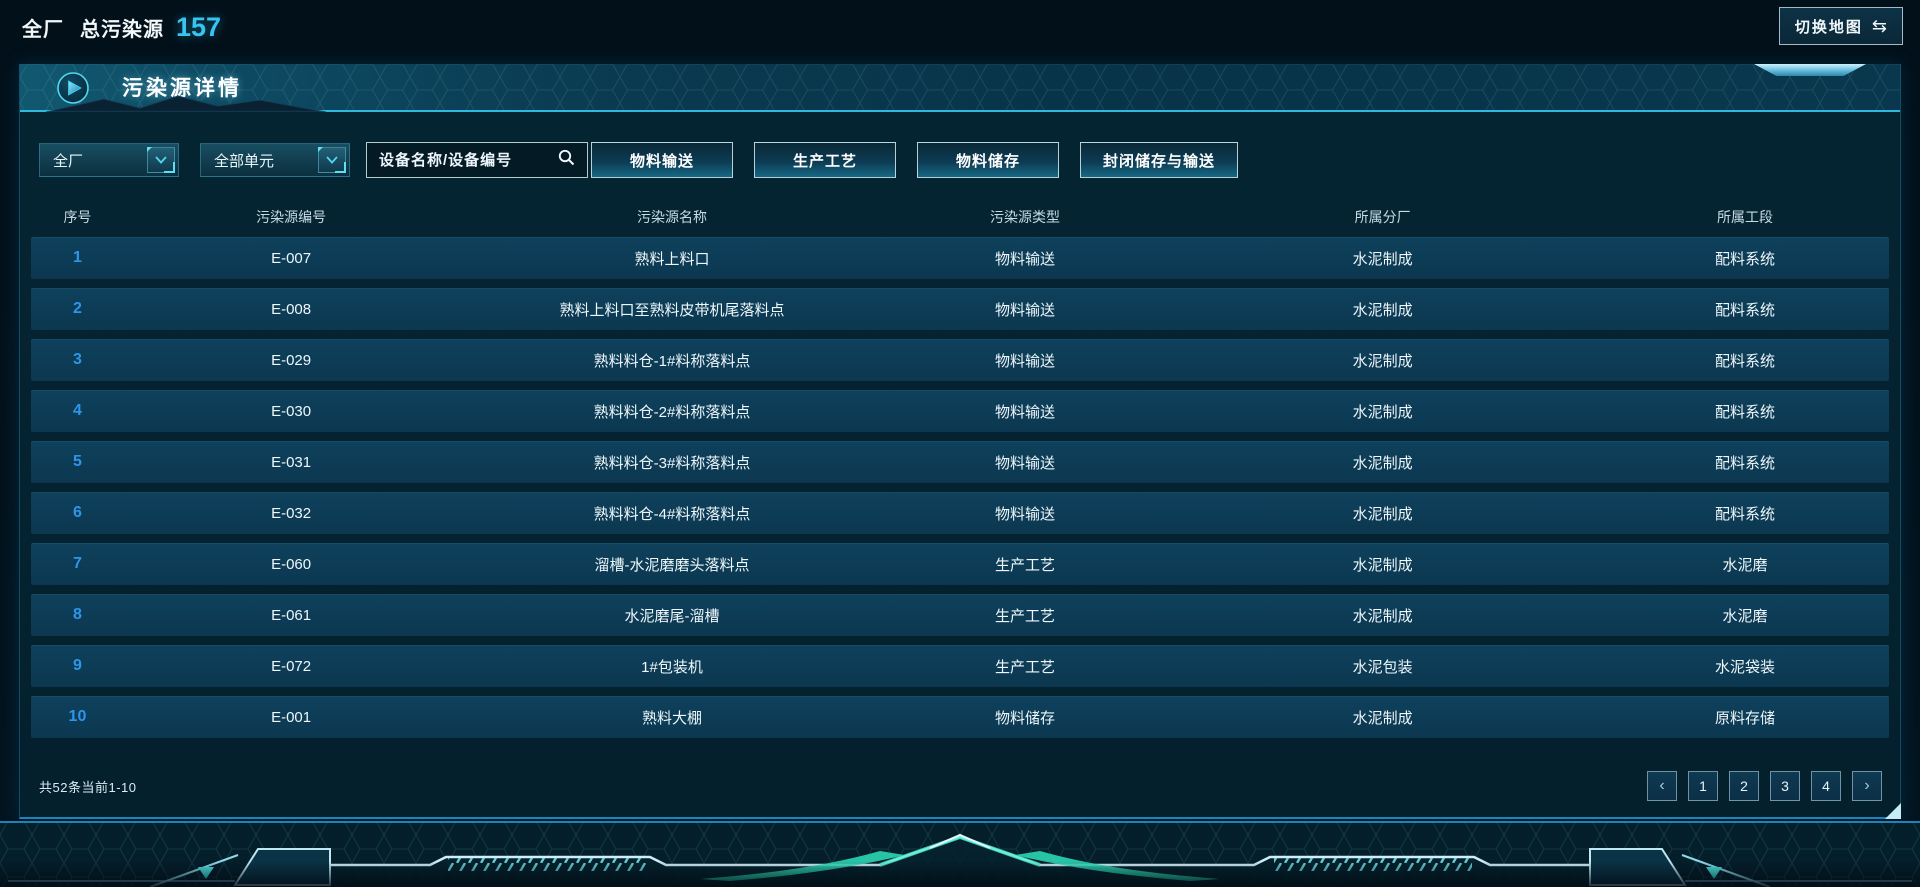  What do you see at coordinates (77, 614) in the screenshot?
I see `cell-index: 8` at bounding box center [77, 614].